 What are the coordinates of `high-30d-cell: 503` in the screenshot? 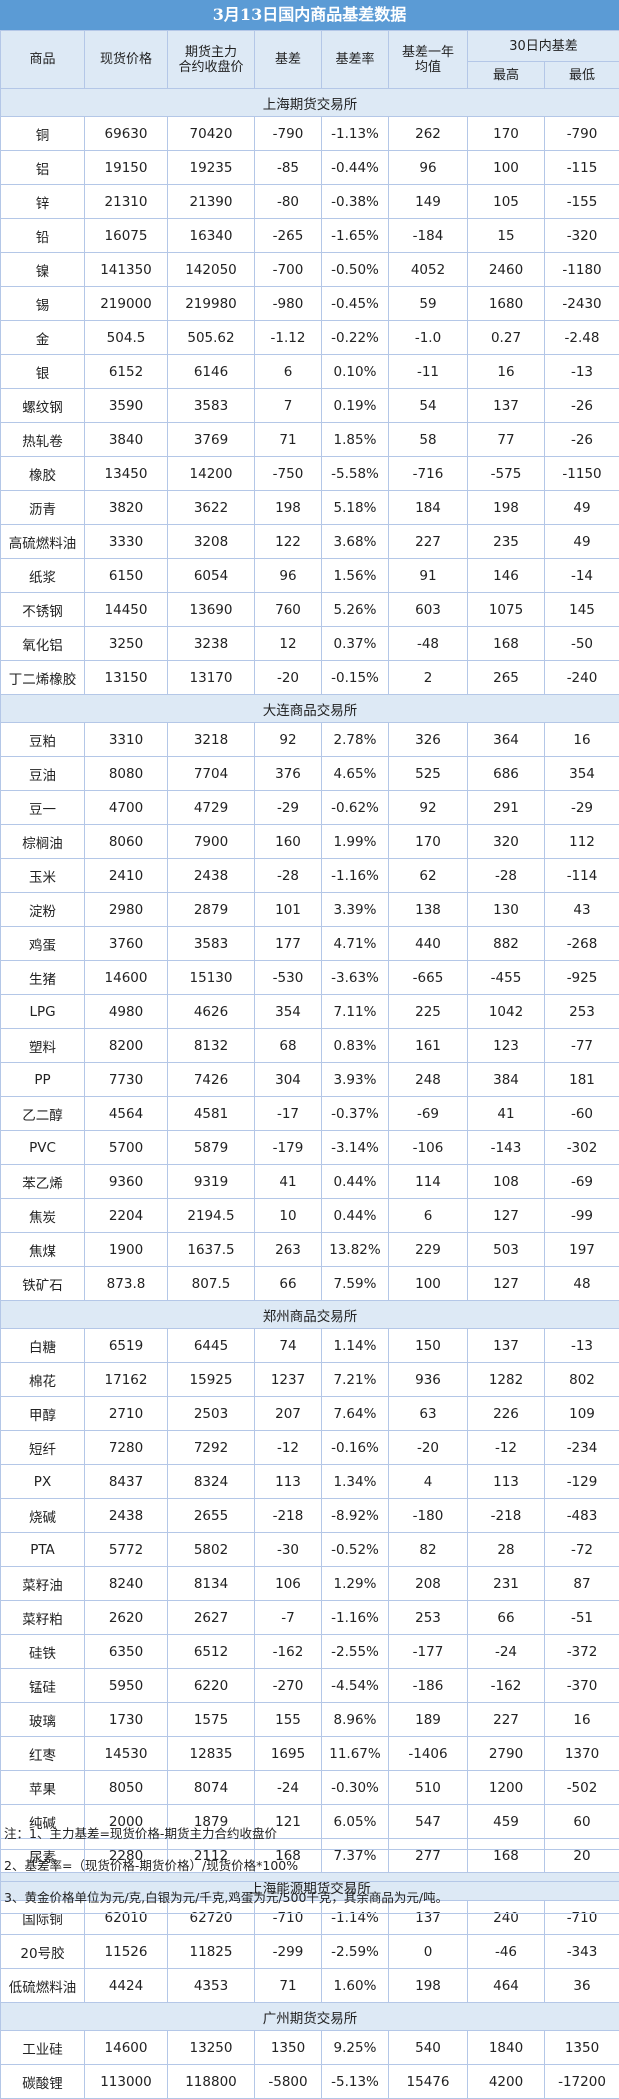 It's located at (506, 1250).